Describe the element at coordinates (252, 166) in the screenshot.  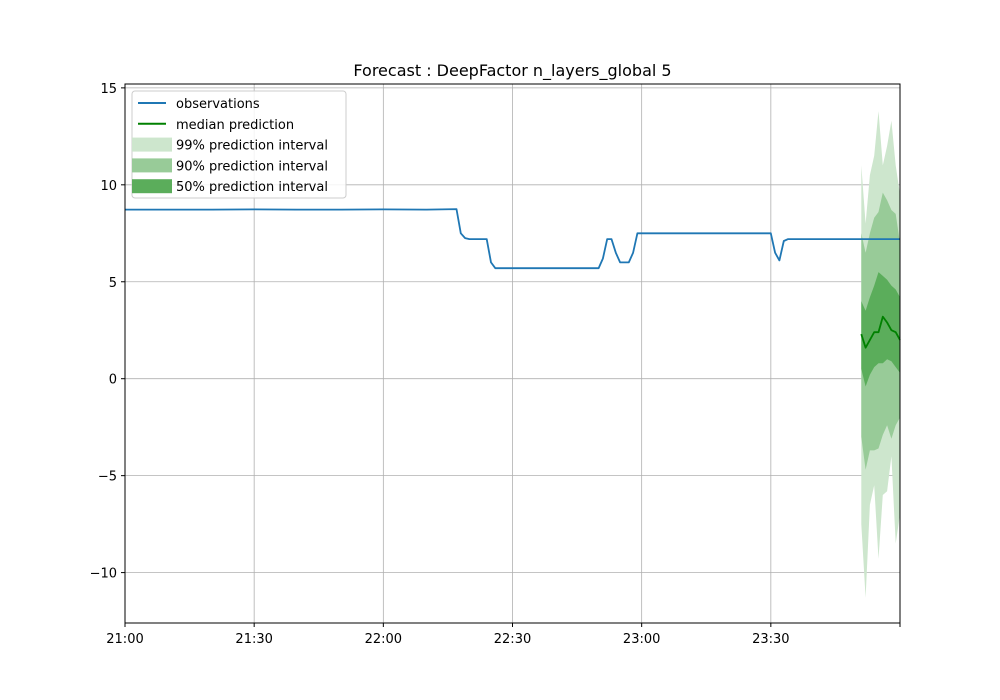
I see `legend-label-4: 90% prediction interval` at that location.